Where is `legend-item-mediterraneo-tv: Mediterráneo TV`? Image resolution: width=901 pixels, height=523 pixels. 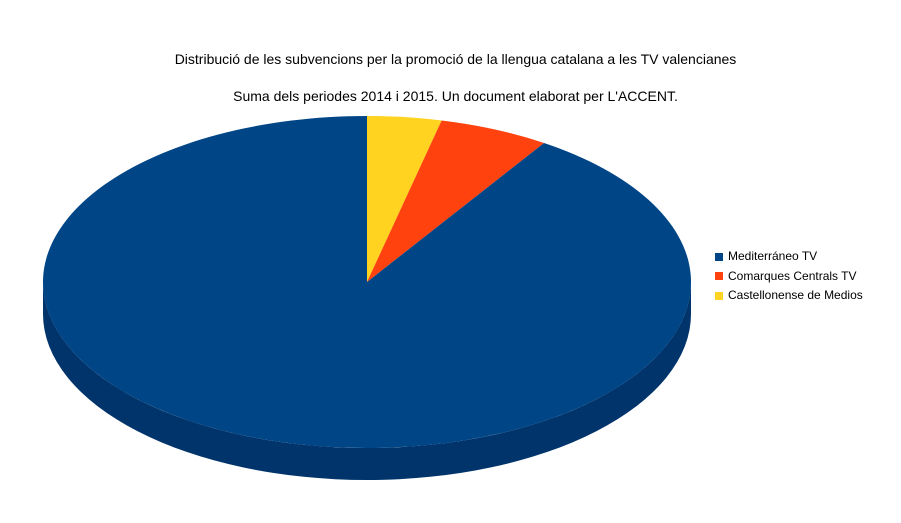 legend-item-mediterraneo-tv: Mediterráneo TV is located at coordinates (789, 257).